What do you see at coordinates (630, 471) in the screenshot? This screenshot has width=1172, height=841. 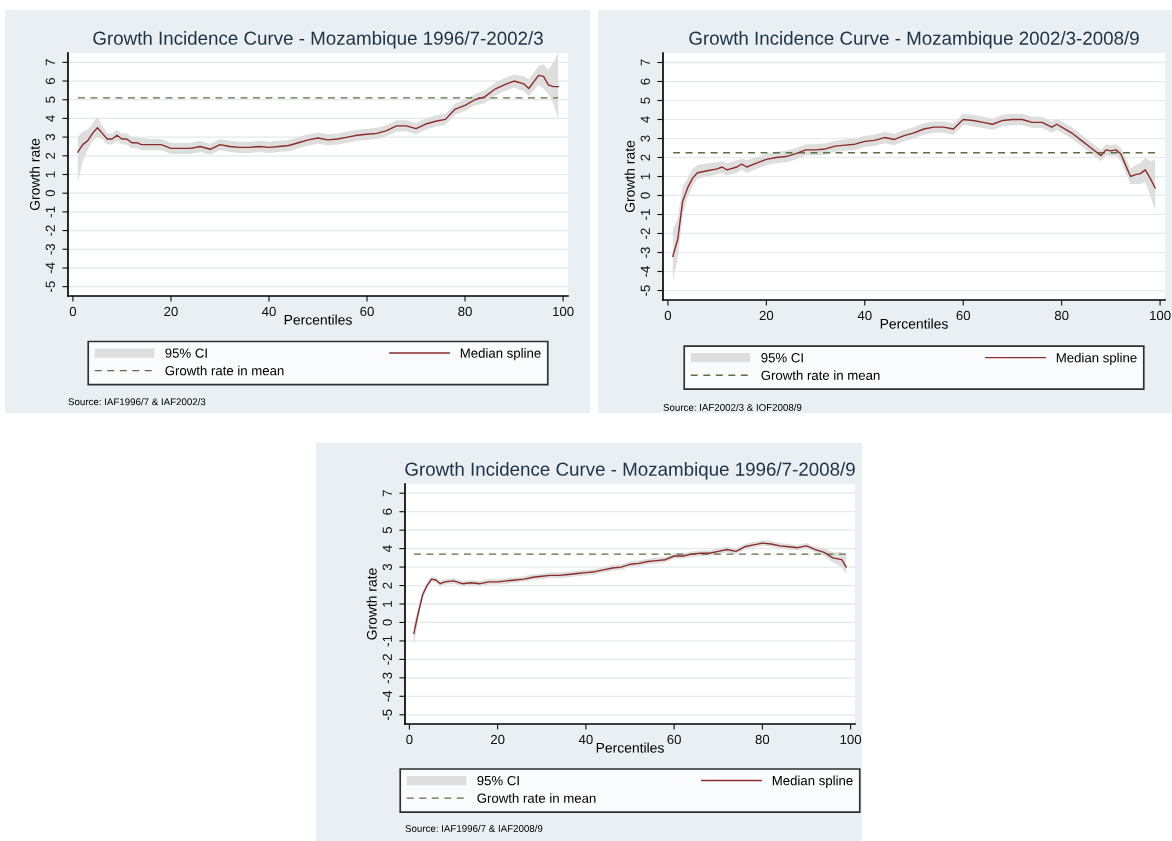 I see `chart-title: Growth Incidence Curve - Mozambique 1996/7-2008/9` at bounding box center [630, 471].